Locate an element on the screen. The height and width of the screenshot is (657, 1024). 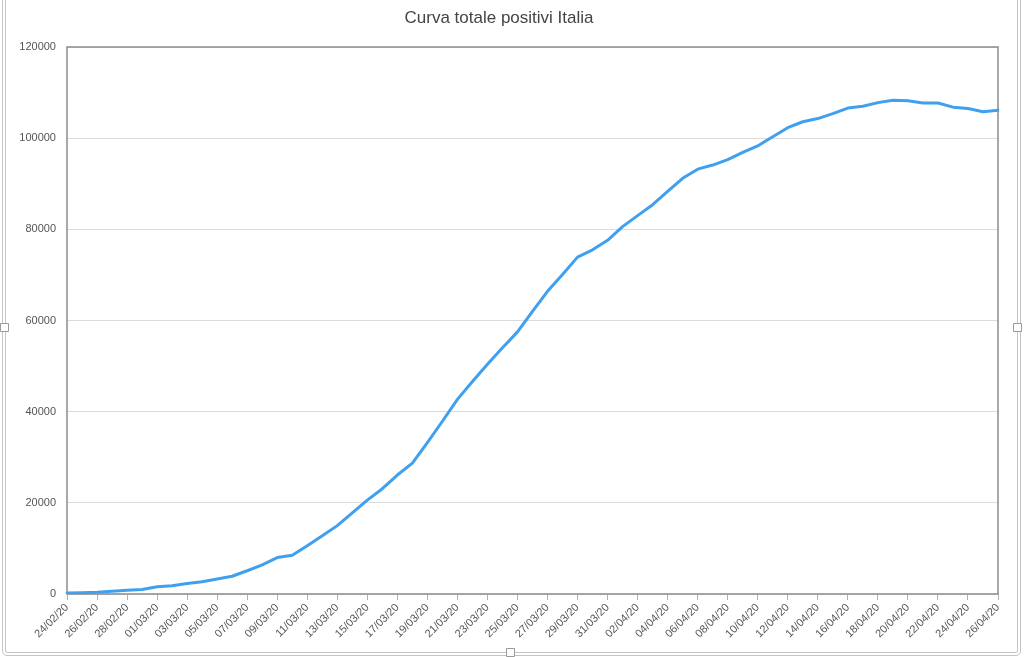
y-tick-label: 0 is located at coordinates (52, 593).